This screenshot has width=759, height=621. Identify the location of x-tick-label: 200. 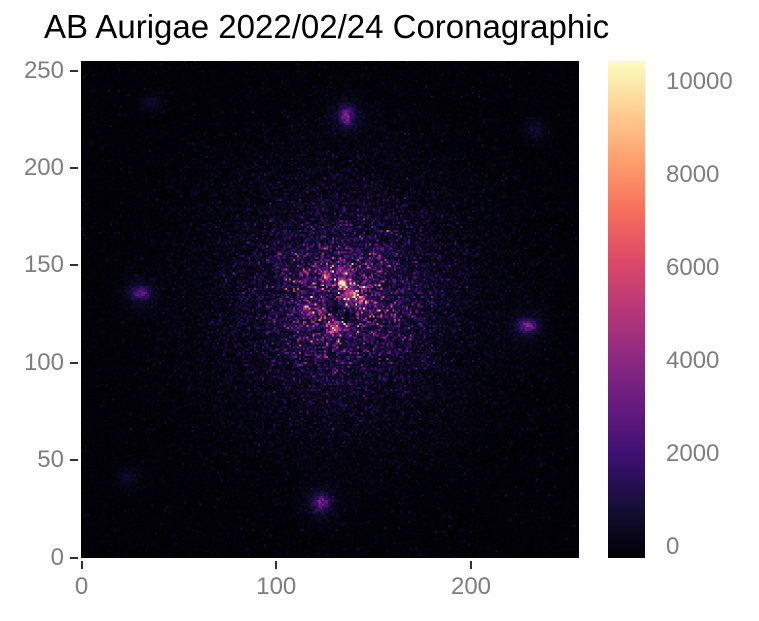
(471, 586).